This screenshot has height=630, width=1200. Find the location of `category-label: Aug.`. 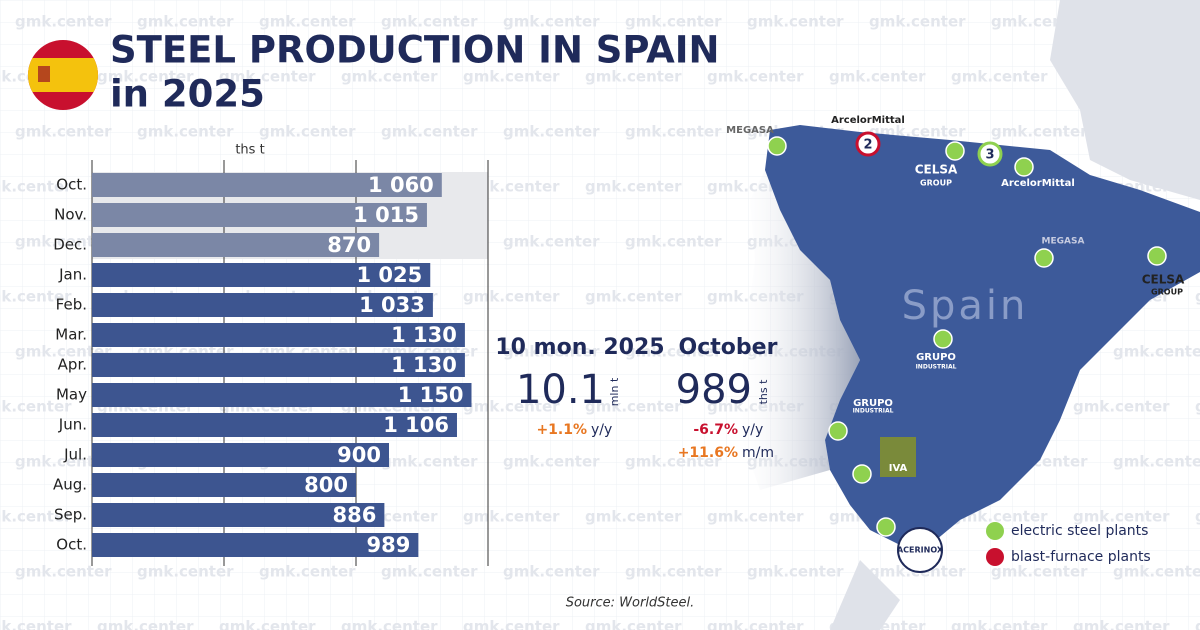

category-label: Aug. is located at coordinates (70, 485).